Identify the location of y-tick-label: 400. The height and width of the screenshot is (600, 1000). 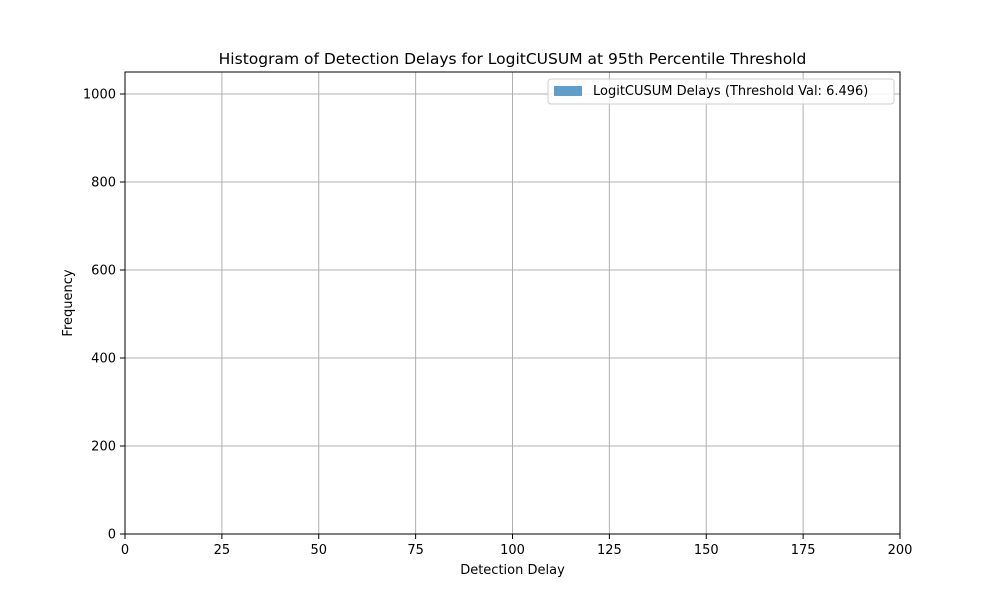
(103, 359).